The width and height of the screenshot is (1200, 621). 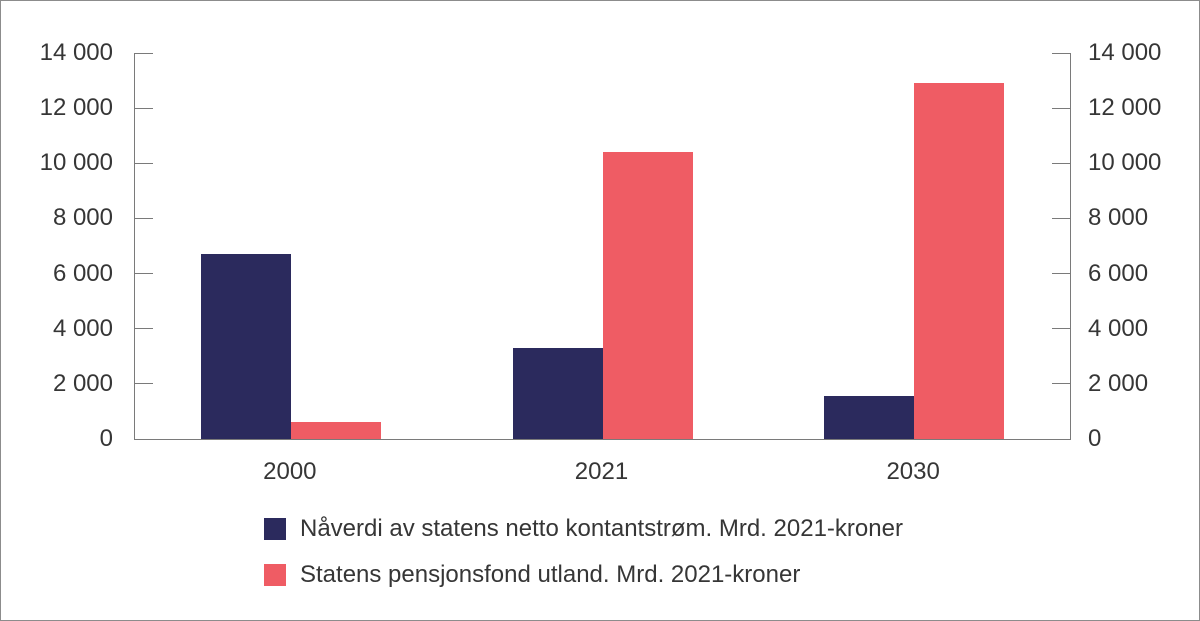 I want to click on y-axis-label-right-10000: 10 000, so click(x=1125, y=163).